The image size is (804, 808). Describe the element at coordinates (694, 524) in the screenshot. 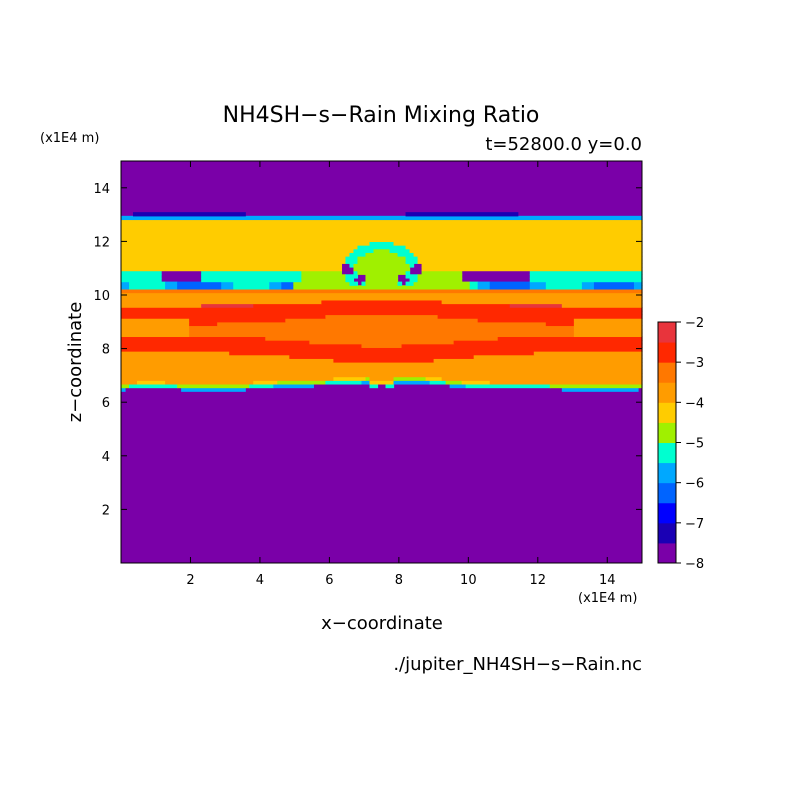

I see `colorbar-tick-label: −7` at that location.